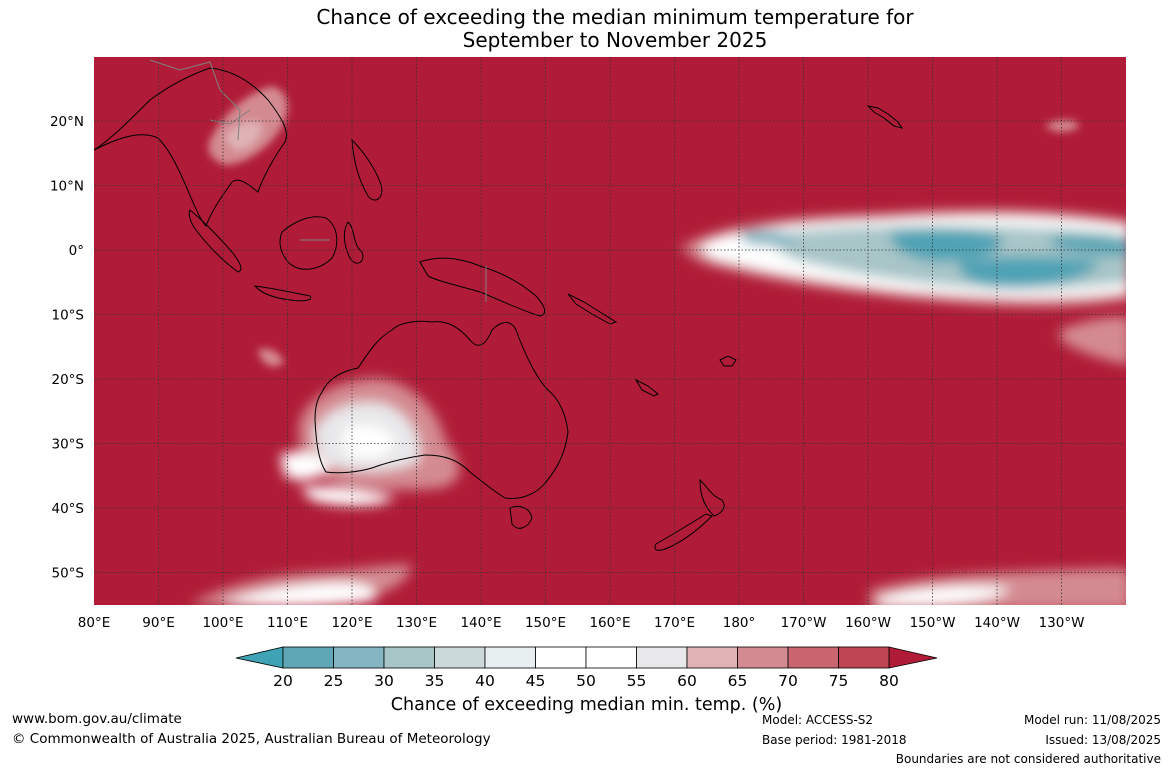  What do you see at coordinates (739, 623) in the screenshot?
I see `longitude-label: 180°` at bounding box center [739, 623].